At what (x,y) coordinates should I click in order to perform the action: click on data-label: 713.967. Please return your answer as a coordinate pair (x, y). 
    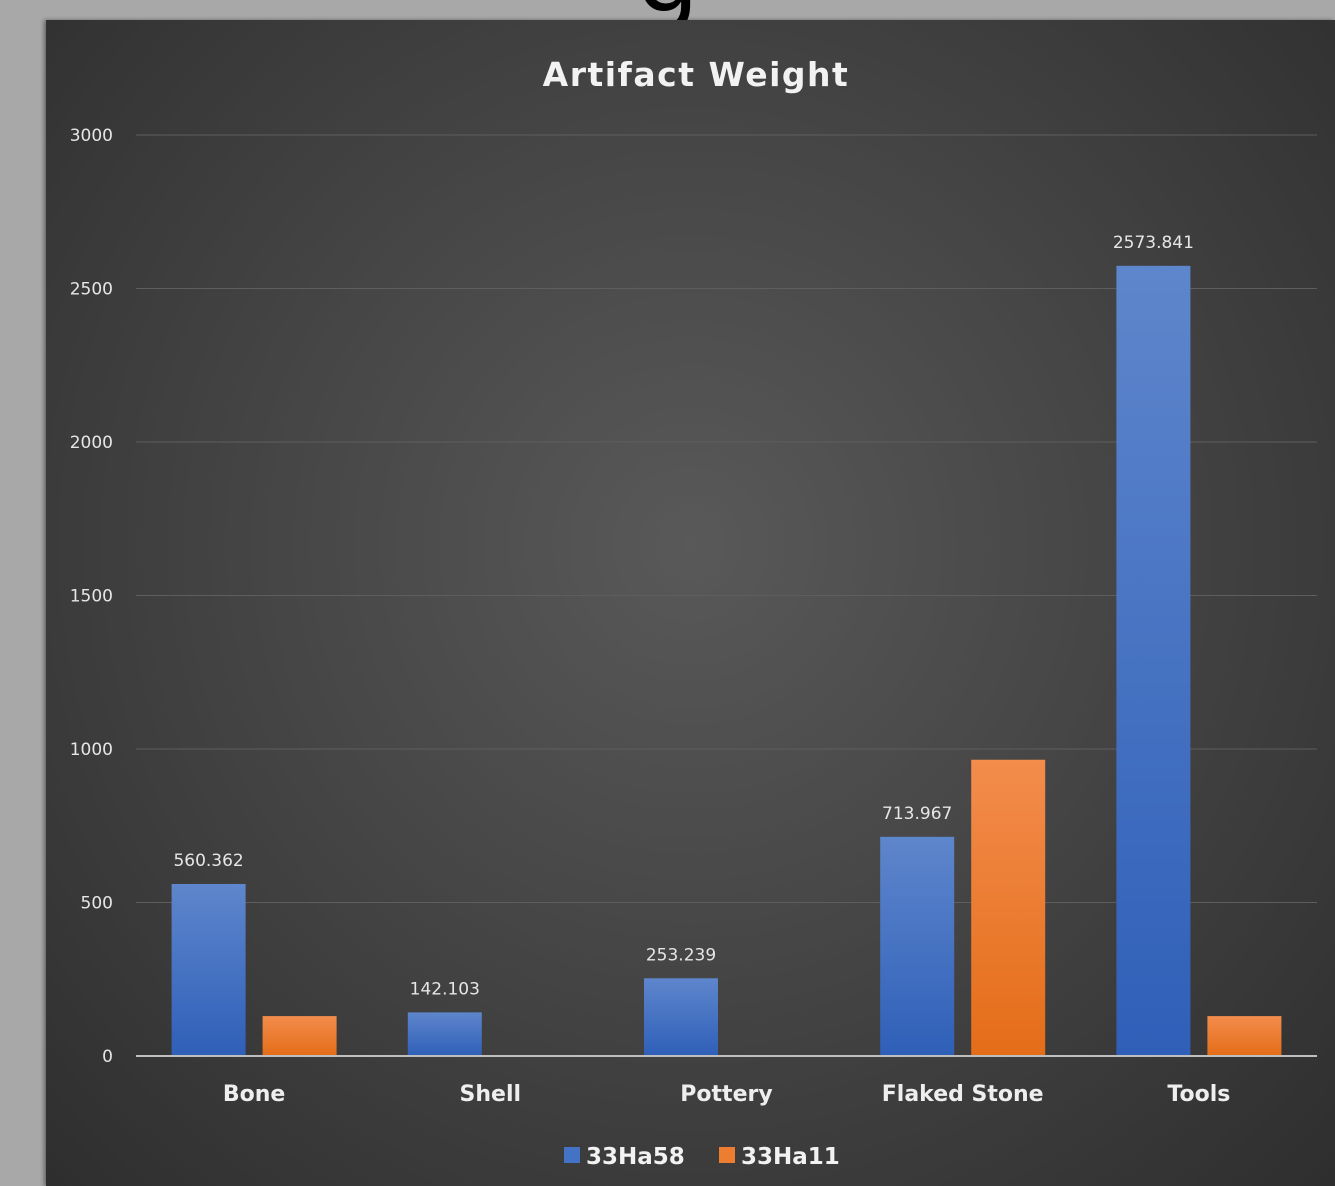
    Looking at the image, I should click on (917, 814).